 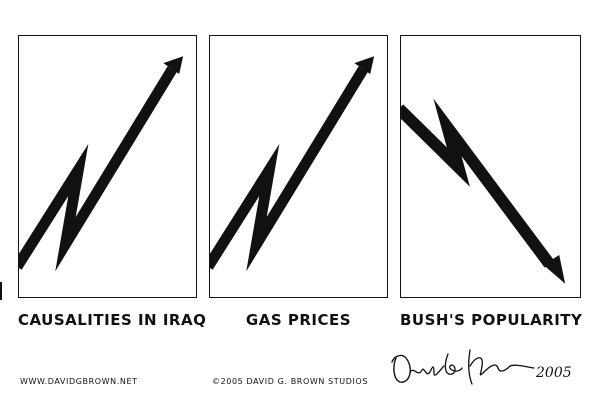 What do you see at coordinates (290, 381) in the screenshot?
I see `copyright-notice: ©2005 DAVID G. BROWN STUDIOS` at bounding box center [290, 381].